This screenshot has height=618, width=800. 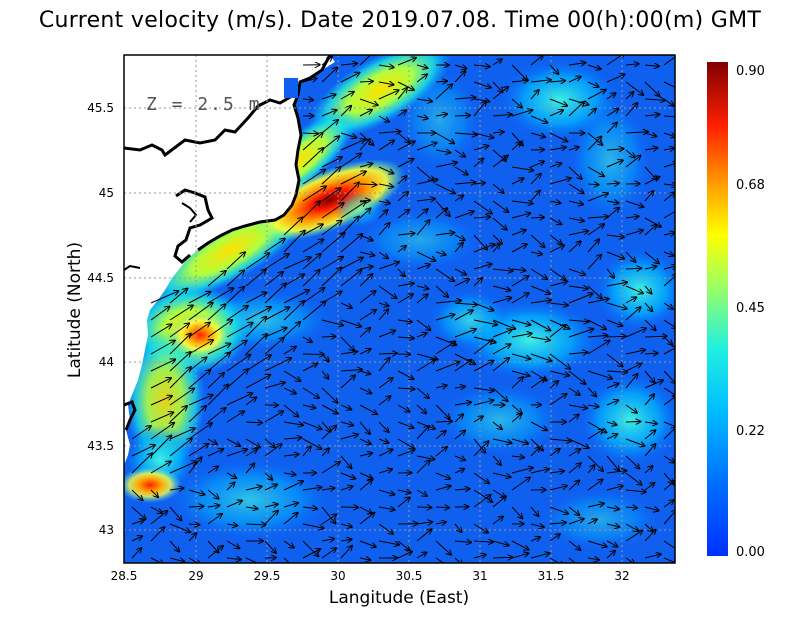 I want to click on colorbar, so click(x=717, y=309).